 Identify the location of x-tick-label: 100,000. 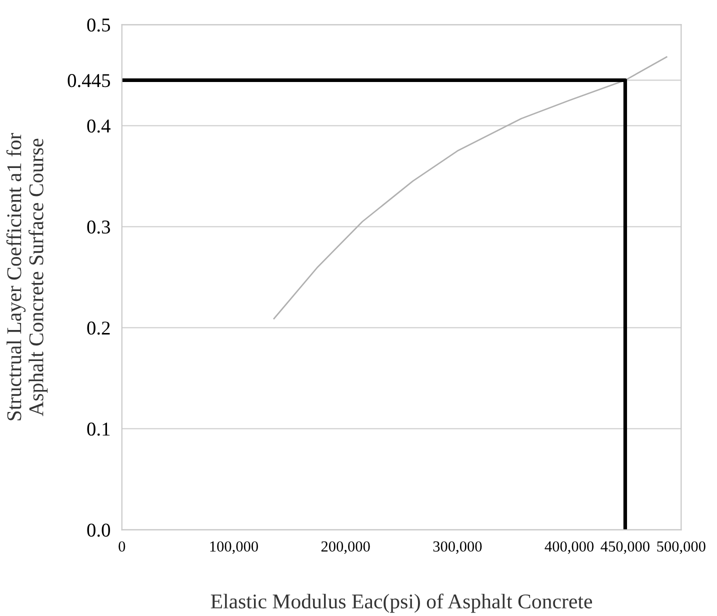
(234, 547).